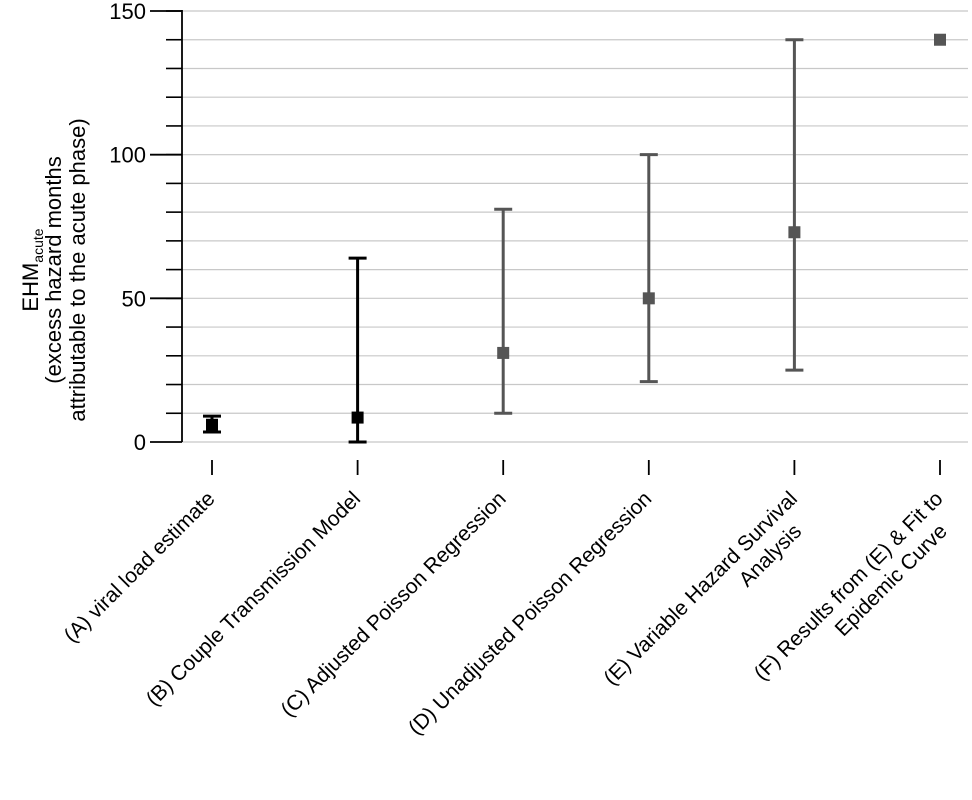  I want to click on y-axis-title-line3: attributable to the acute phase), so click(77, 269).